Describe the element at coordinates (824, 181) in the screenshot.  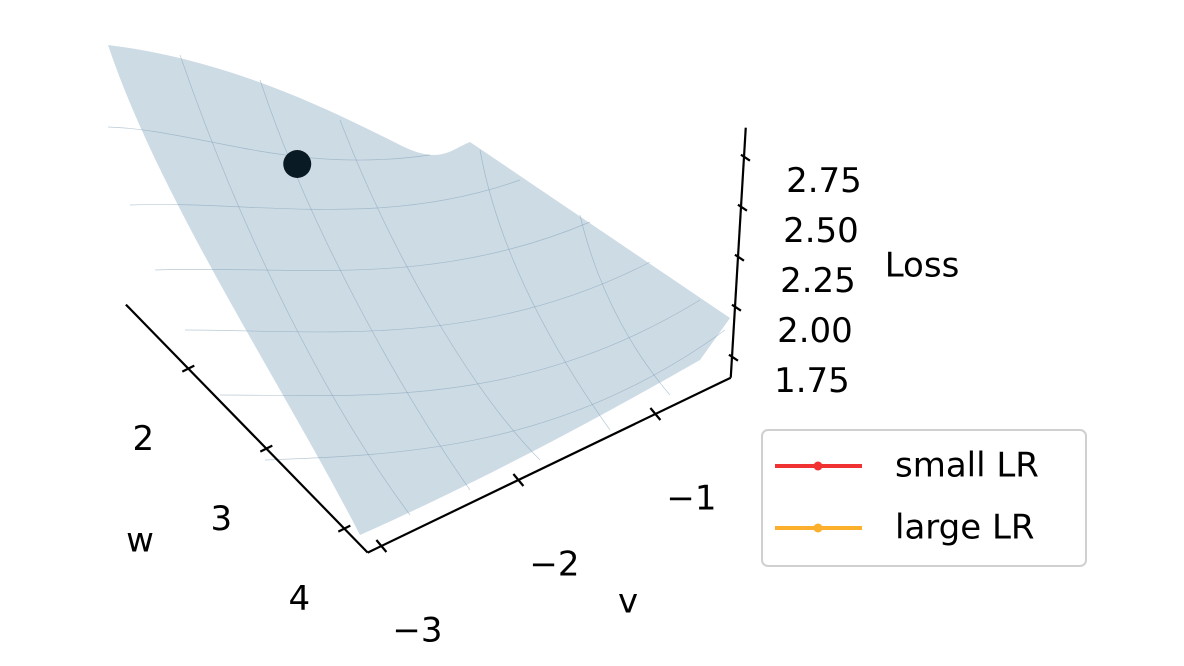
I see `z-tick-label: 2.75` at that location.